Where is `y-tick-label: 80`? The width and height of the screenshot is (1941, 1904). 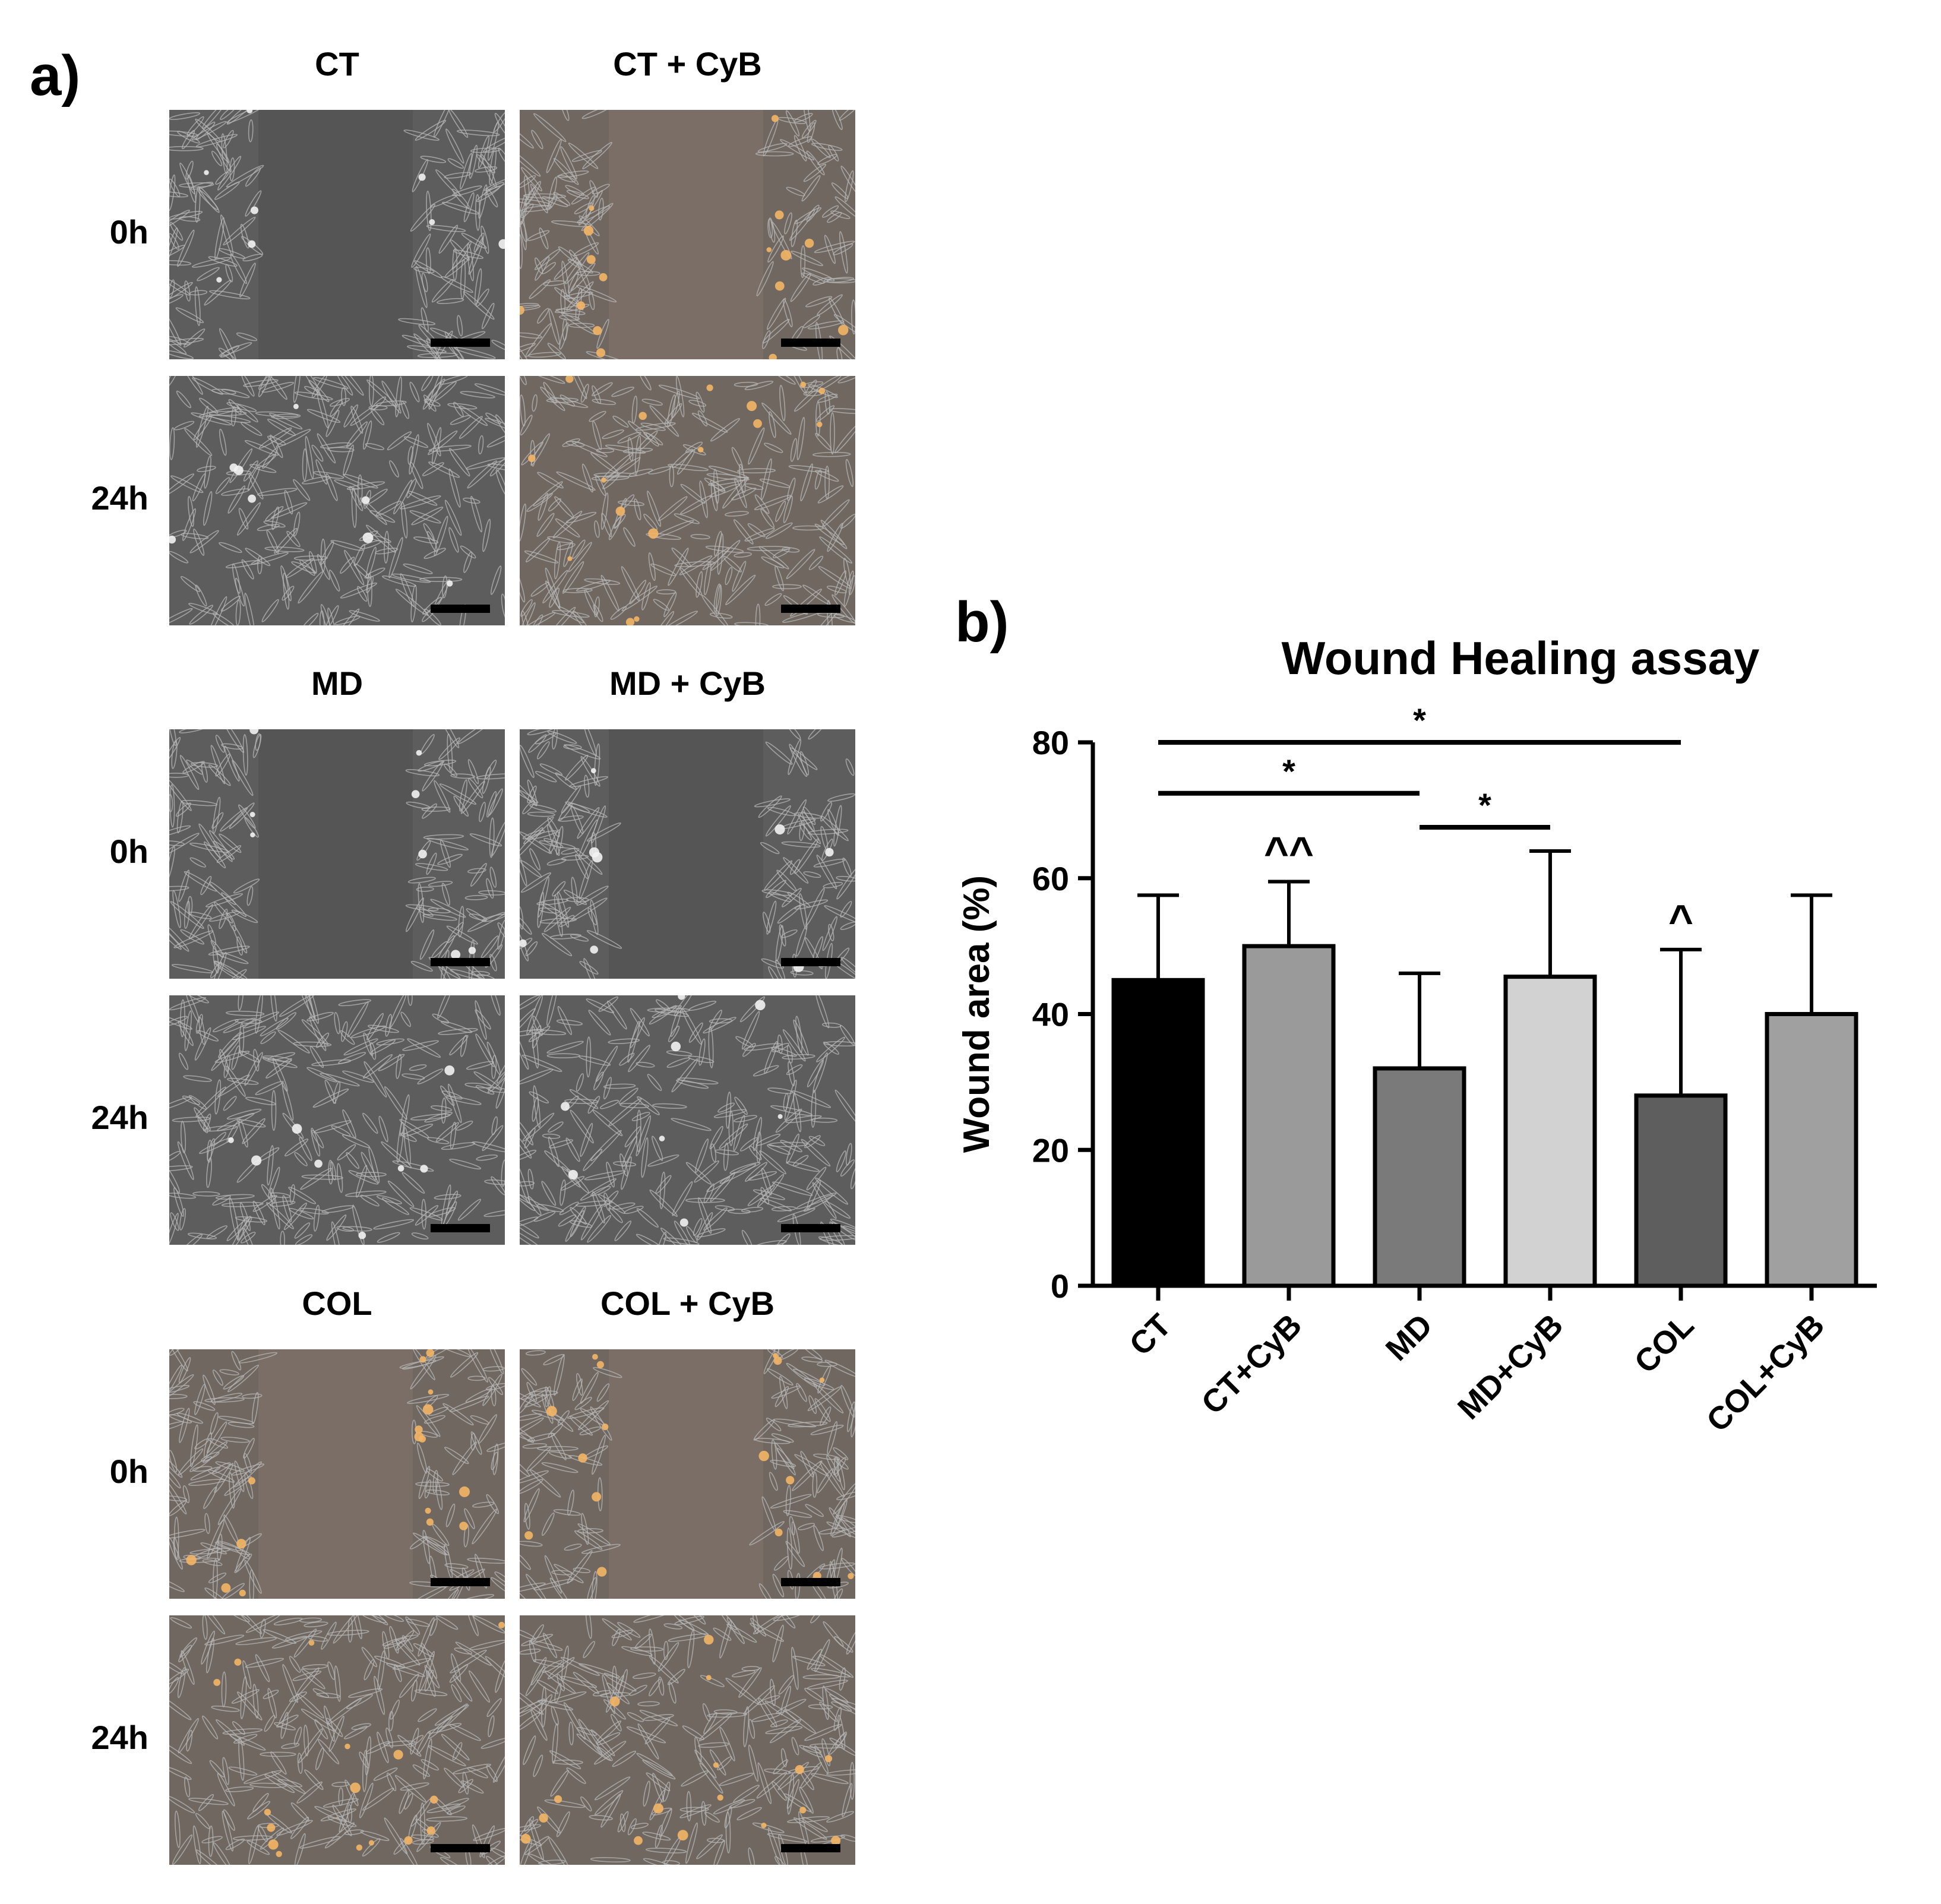 y-tick-label: 80 is located at coordinates (1051, 743).